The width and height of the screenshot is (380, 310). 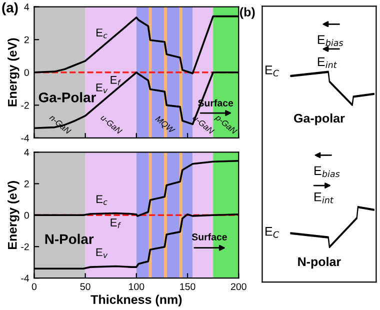 I want to click on text: (a), so click(x=10, y=9).